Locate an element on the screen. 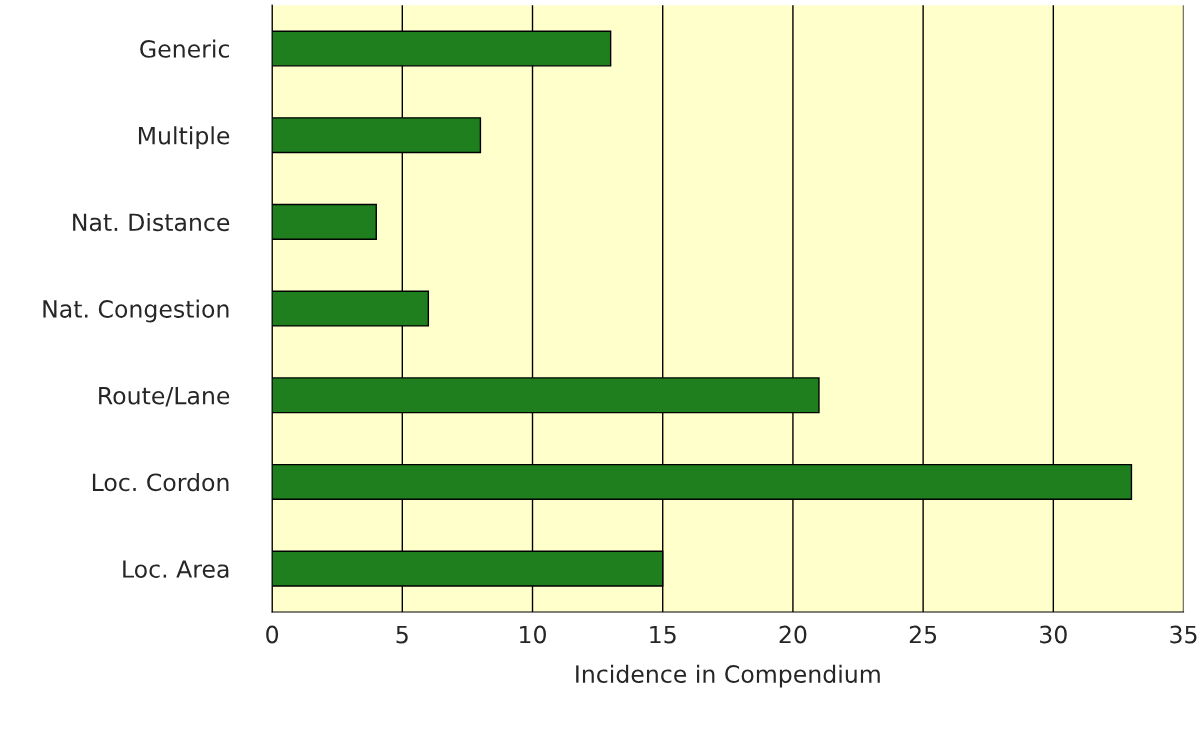  y-tick-label: Nat. Congestion is located at coordinates (136, 311).